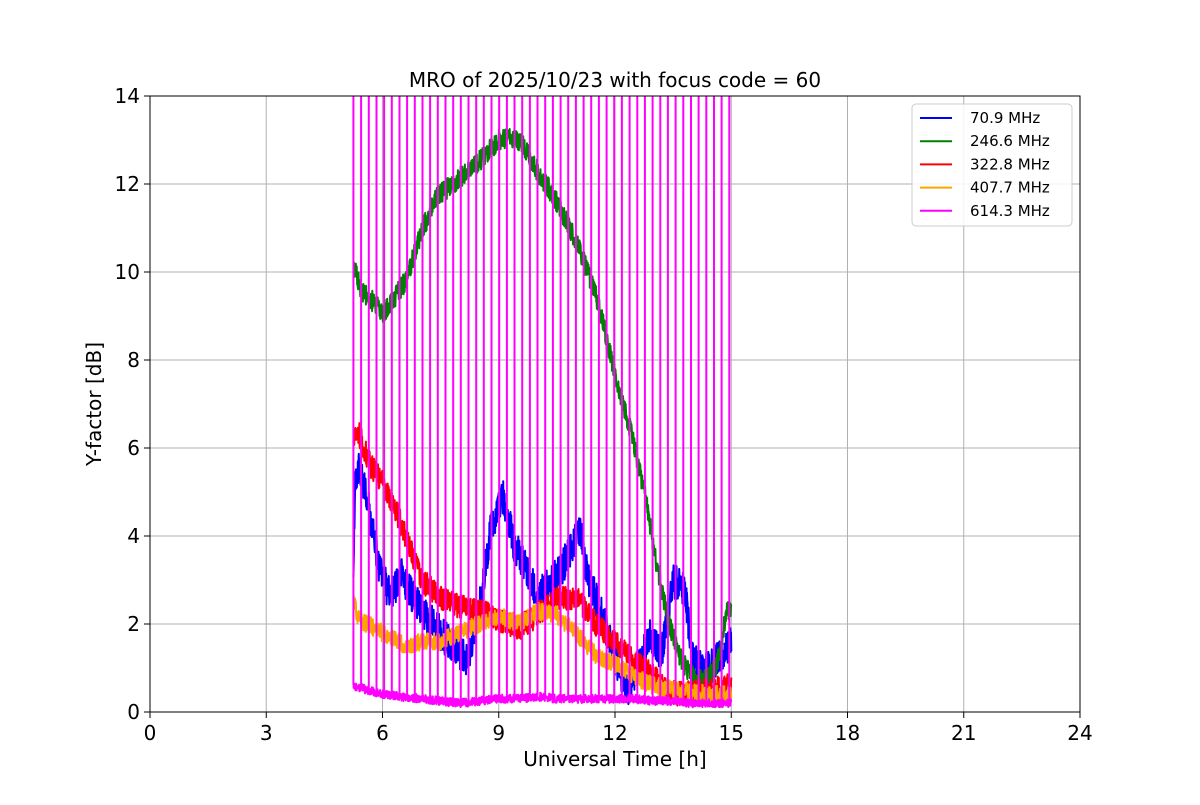  I want to click on x-tick-label: 15, so click(731, 733).